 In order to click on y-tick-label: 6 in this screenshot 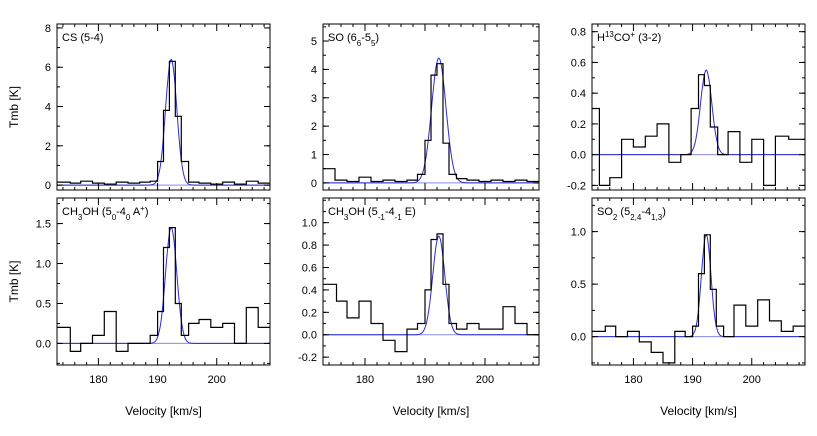, I will do `click(48, 68)`.